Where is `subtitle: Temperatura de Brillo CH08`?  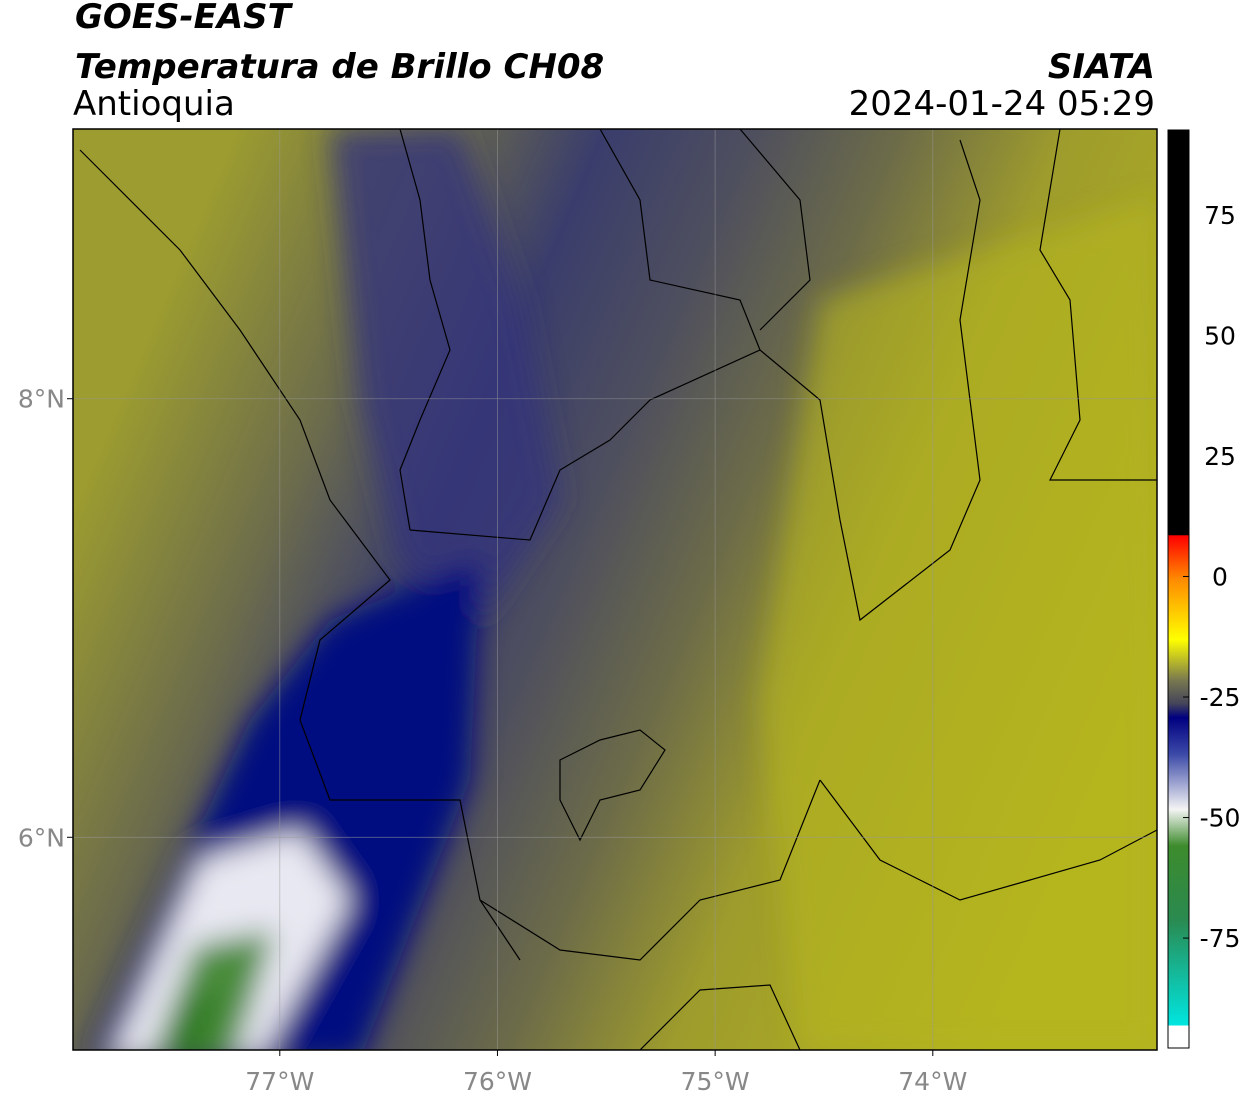
subtitle: Temperatura de Brillo CH08 is located at coordinates (339, 67).